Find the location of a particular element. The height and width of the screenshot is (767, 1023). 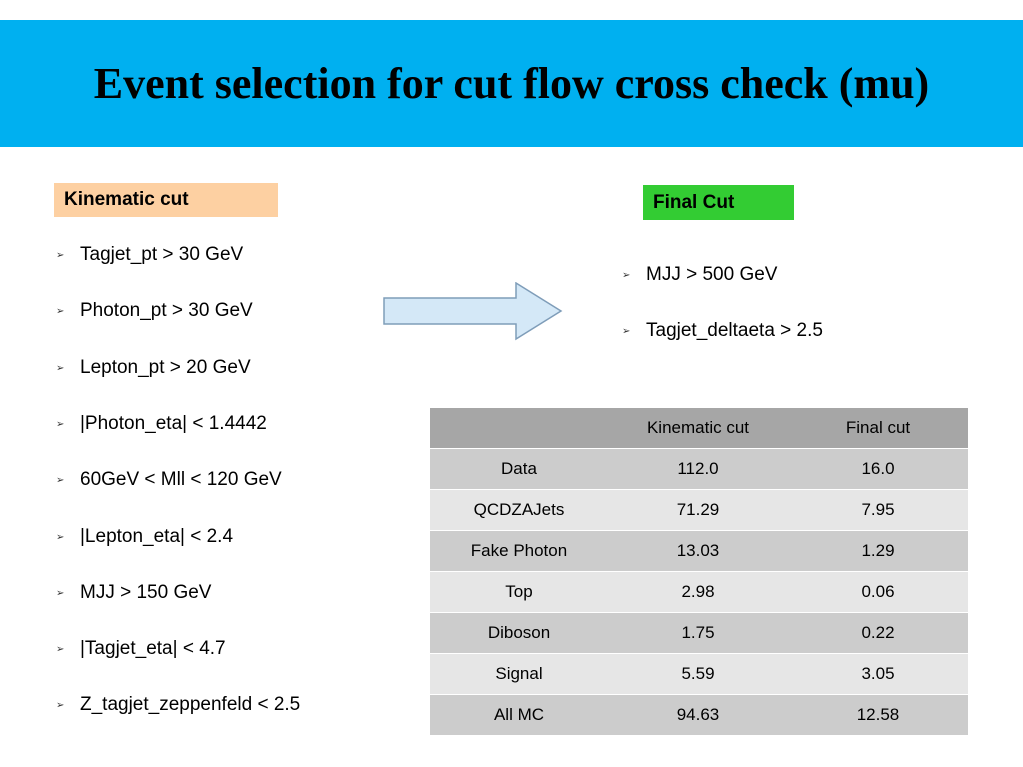

final-cut-list: ➢ MJJ > 500 GeV ➢ Tagjet_deltaeta > 2.5 is located at coordinates (792, 314).